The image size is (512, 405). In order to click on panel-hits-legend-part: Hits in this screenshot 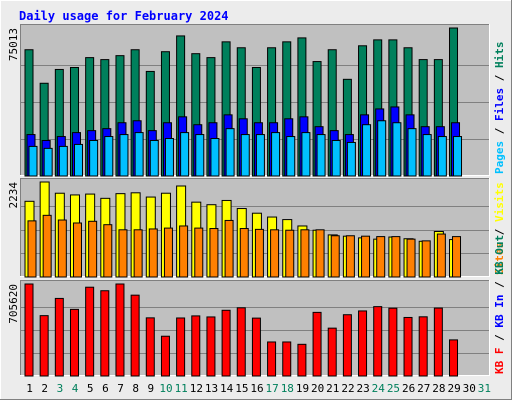, I will do `click(499, 55)`.